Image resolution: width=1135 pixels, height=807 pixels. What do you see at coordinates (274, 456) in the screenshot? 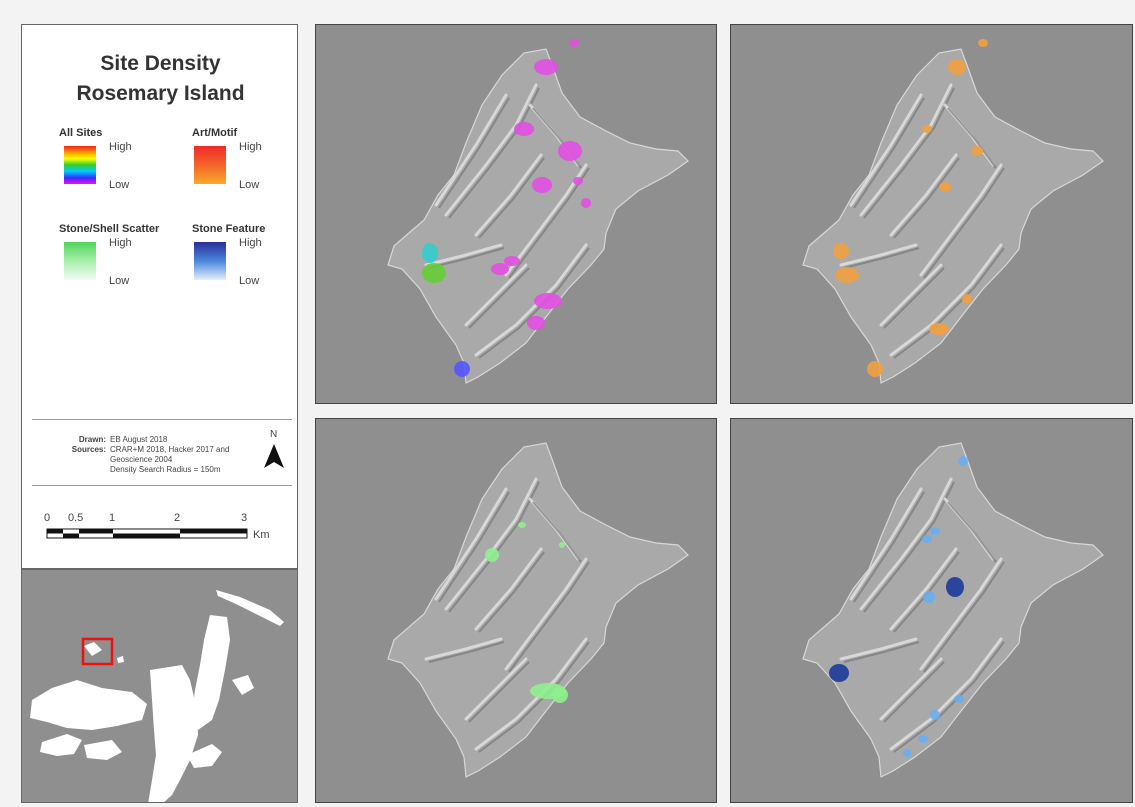
I see `north-arrow-icon` at bounding box center [274, 456].